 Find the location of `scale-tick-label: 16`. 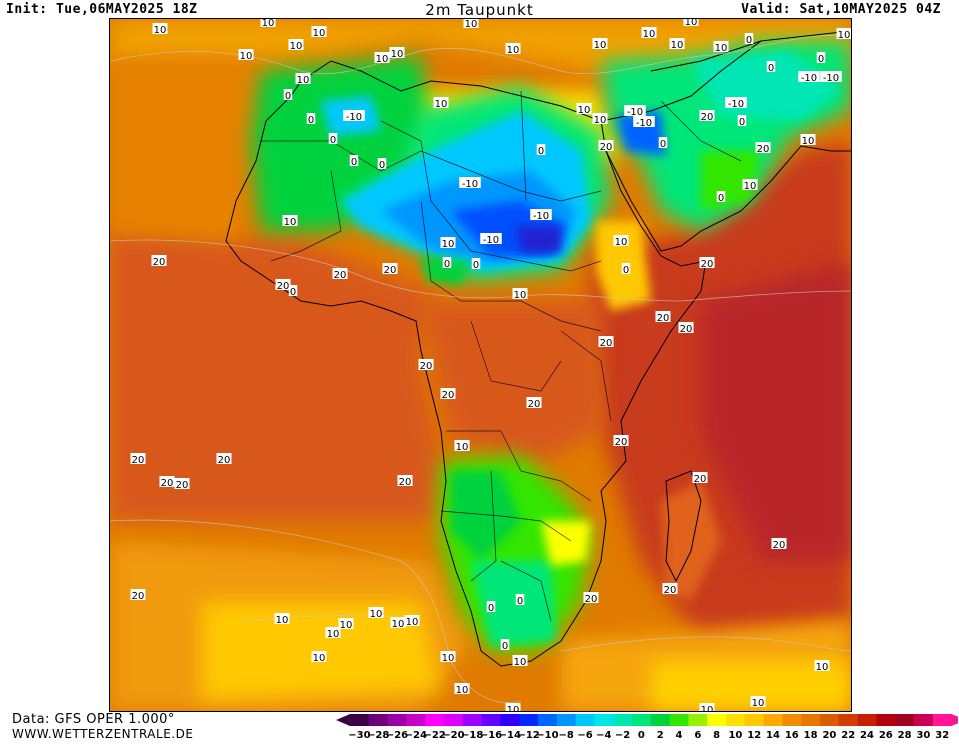

scale-tick-label: 16 is located at coordinates (792, 735).